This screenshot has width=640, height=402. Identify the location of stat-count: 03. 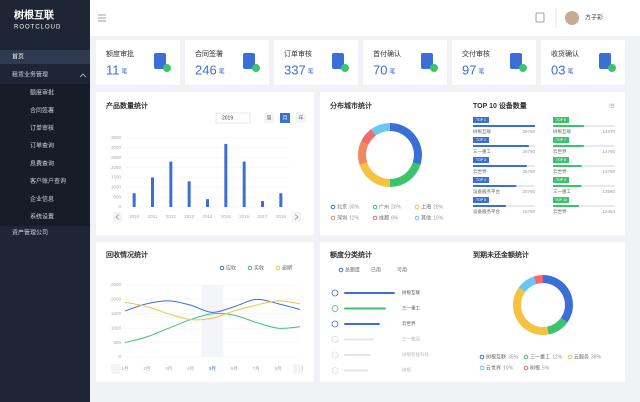
(558, 69).